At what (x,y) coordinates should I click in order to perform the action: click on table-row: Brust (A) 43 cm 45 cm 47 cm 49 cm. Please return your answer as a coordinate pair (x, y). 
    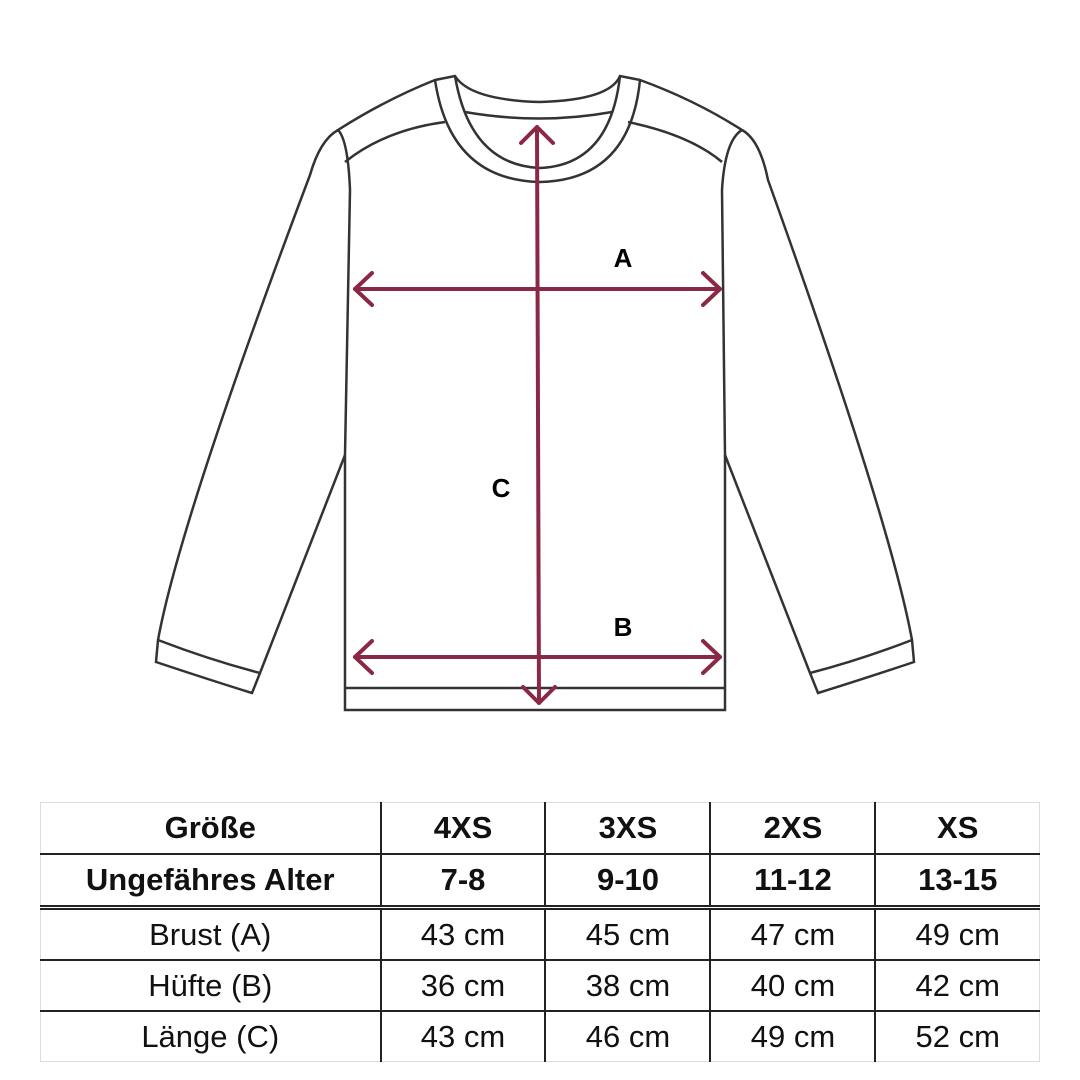
    Looking at the image, I should click on (540, 932).